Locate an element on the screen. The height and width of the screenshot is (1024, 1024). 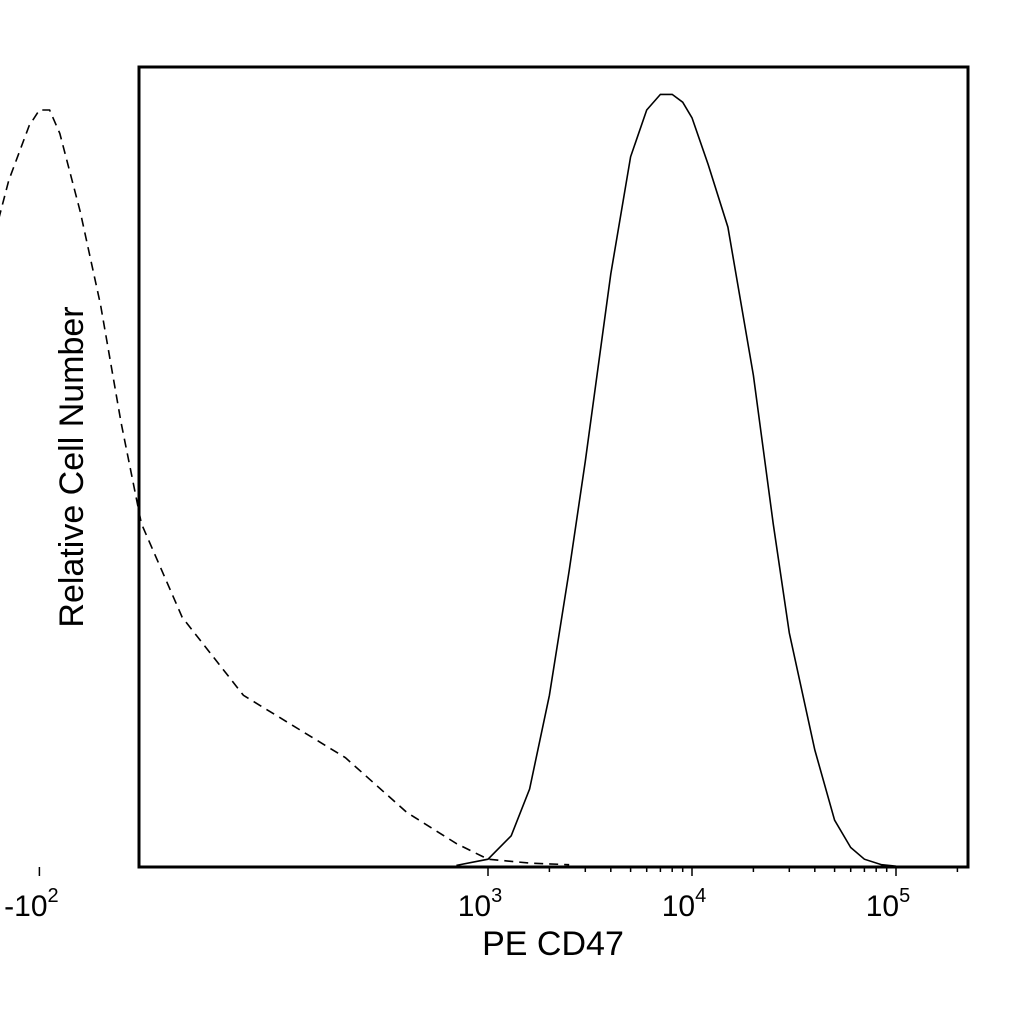
x-tick-label: 10⁵ is located at coordinates (888, 904).